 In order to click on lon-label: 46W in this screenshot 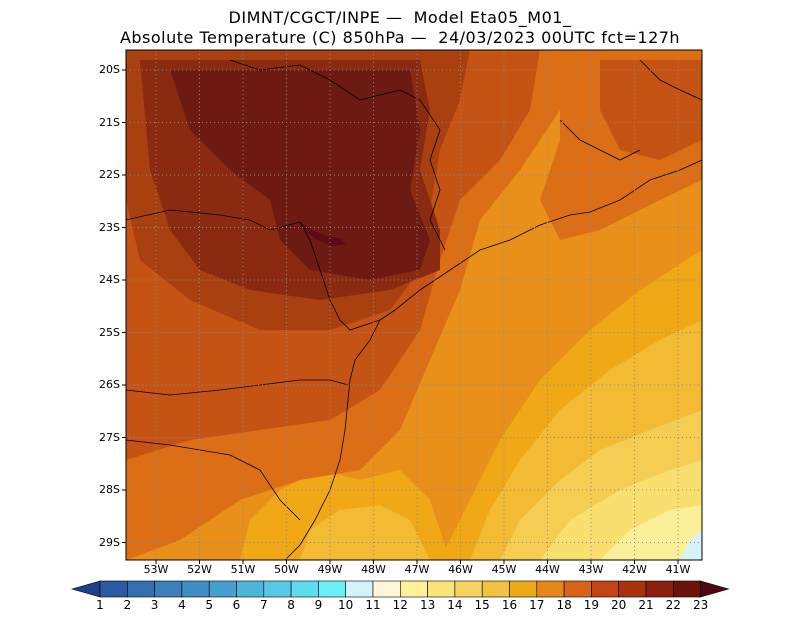, I will do `click(460, 569)`.